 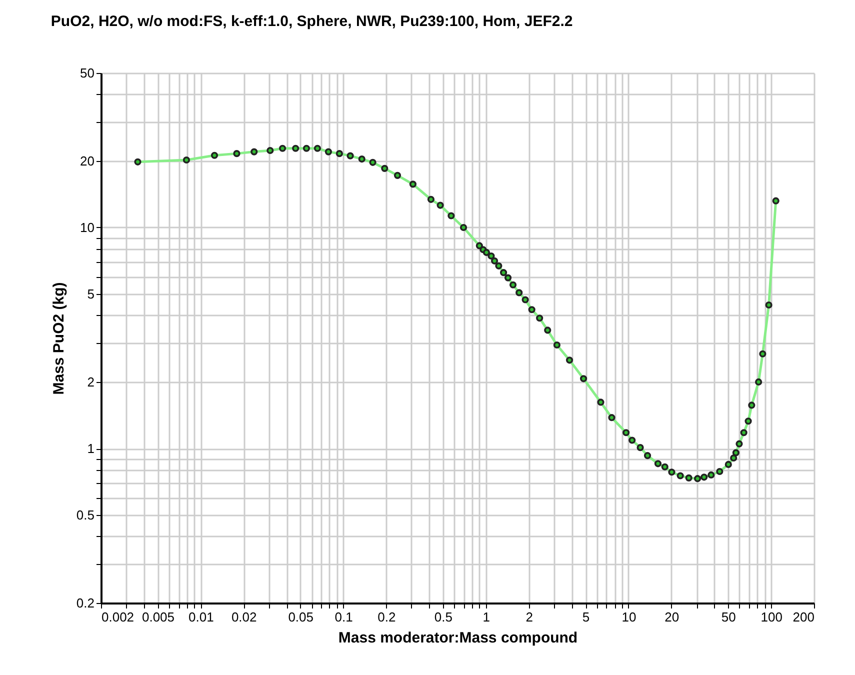 What do you see at coordinates (443, 617) in the screenshot?
I see `x-tick-label: 0.5` at bounding box center [443, 617].